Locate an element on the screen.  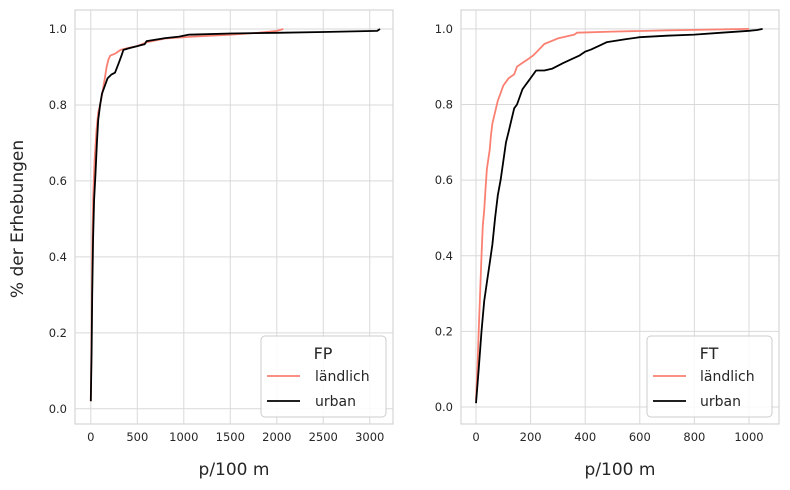
x-tick-label: 2000 is located at coordinates (276, 437).